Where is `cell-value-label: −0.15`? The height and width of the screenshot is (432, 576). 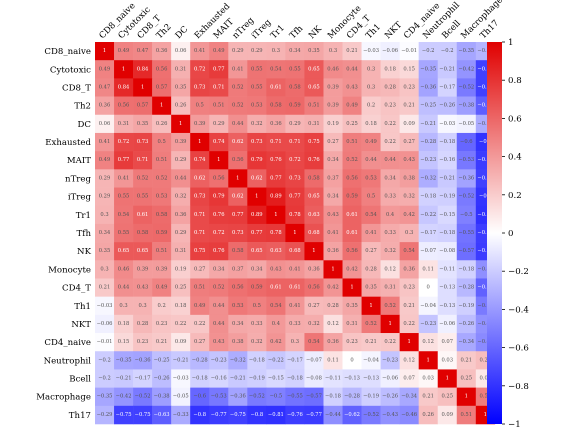 cell-value-label: −0.15 is located at coordinates (447, 215).